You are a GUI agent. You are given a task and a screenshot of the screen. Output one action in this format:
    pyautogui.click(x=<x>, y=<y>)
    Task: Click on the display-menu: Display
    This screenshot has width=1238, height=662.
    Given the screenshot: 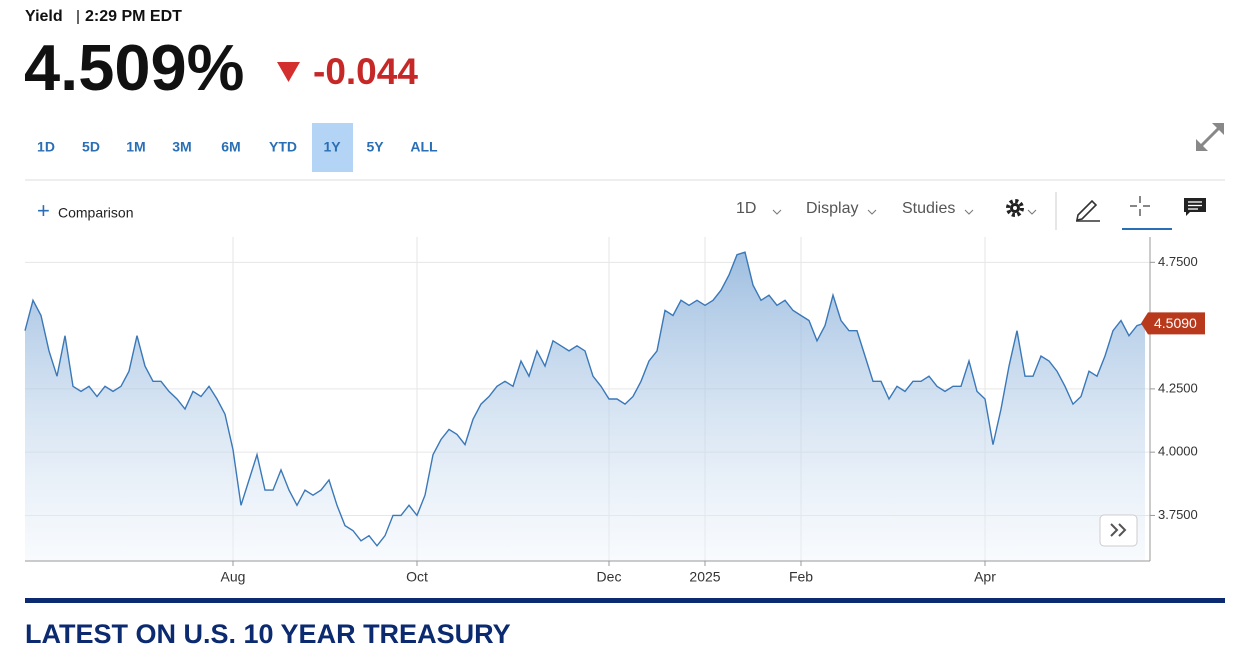 What is the action you would take?
    pyautogui.click(x=832, y=208)
    